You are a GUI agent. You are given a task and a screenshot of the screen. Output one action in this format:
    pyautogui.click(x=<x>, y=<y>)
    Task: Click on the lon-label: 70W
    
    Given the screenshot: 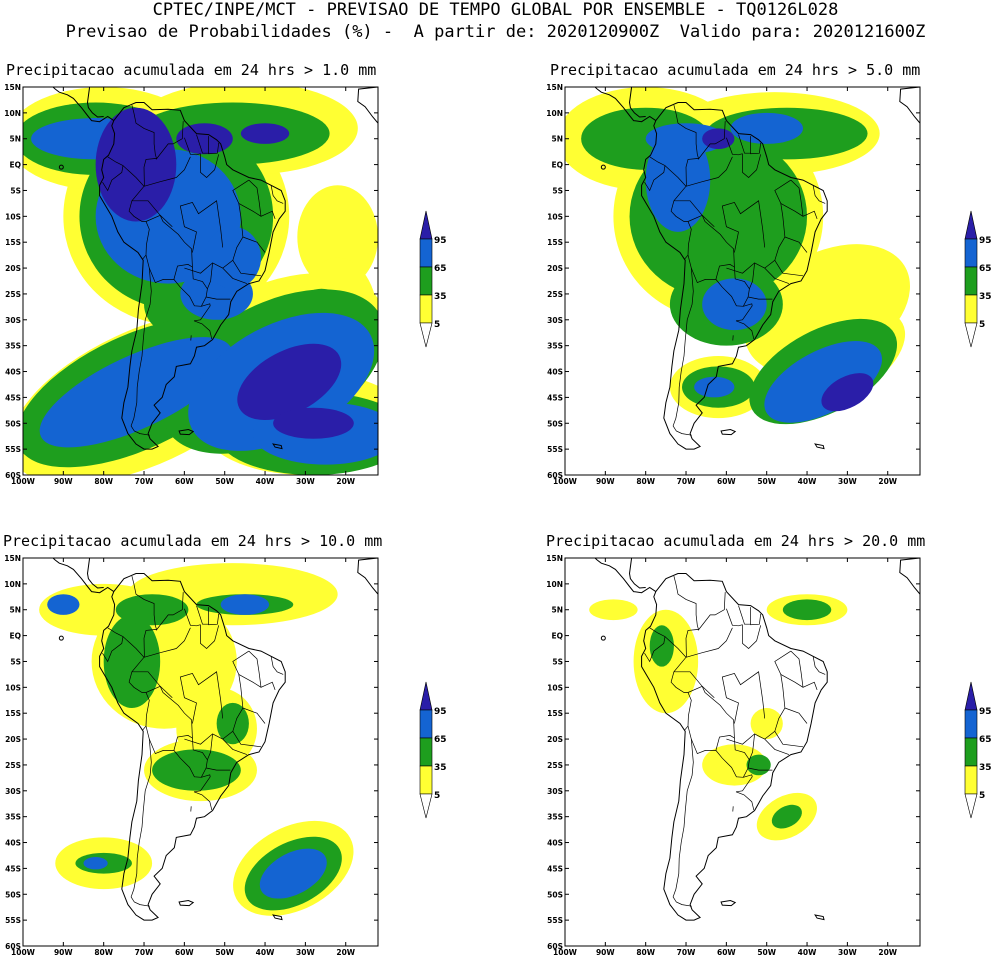 What is the action you would take?
    pyautogui.click(x=144, y=952)
    